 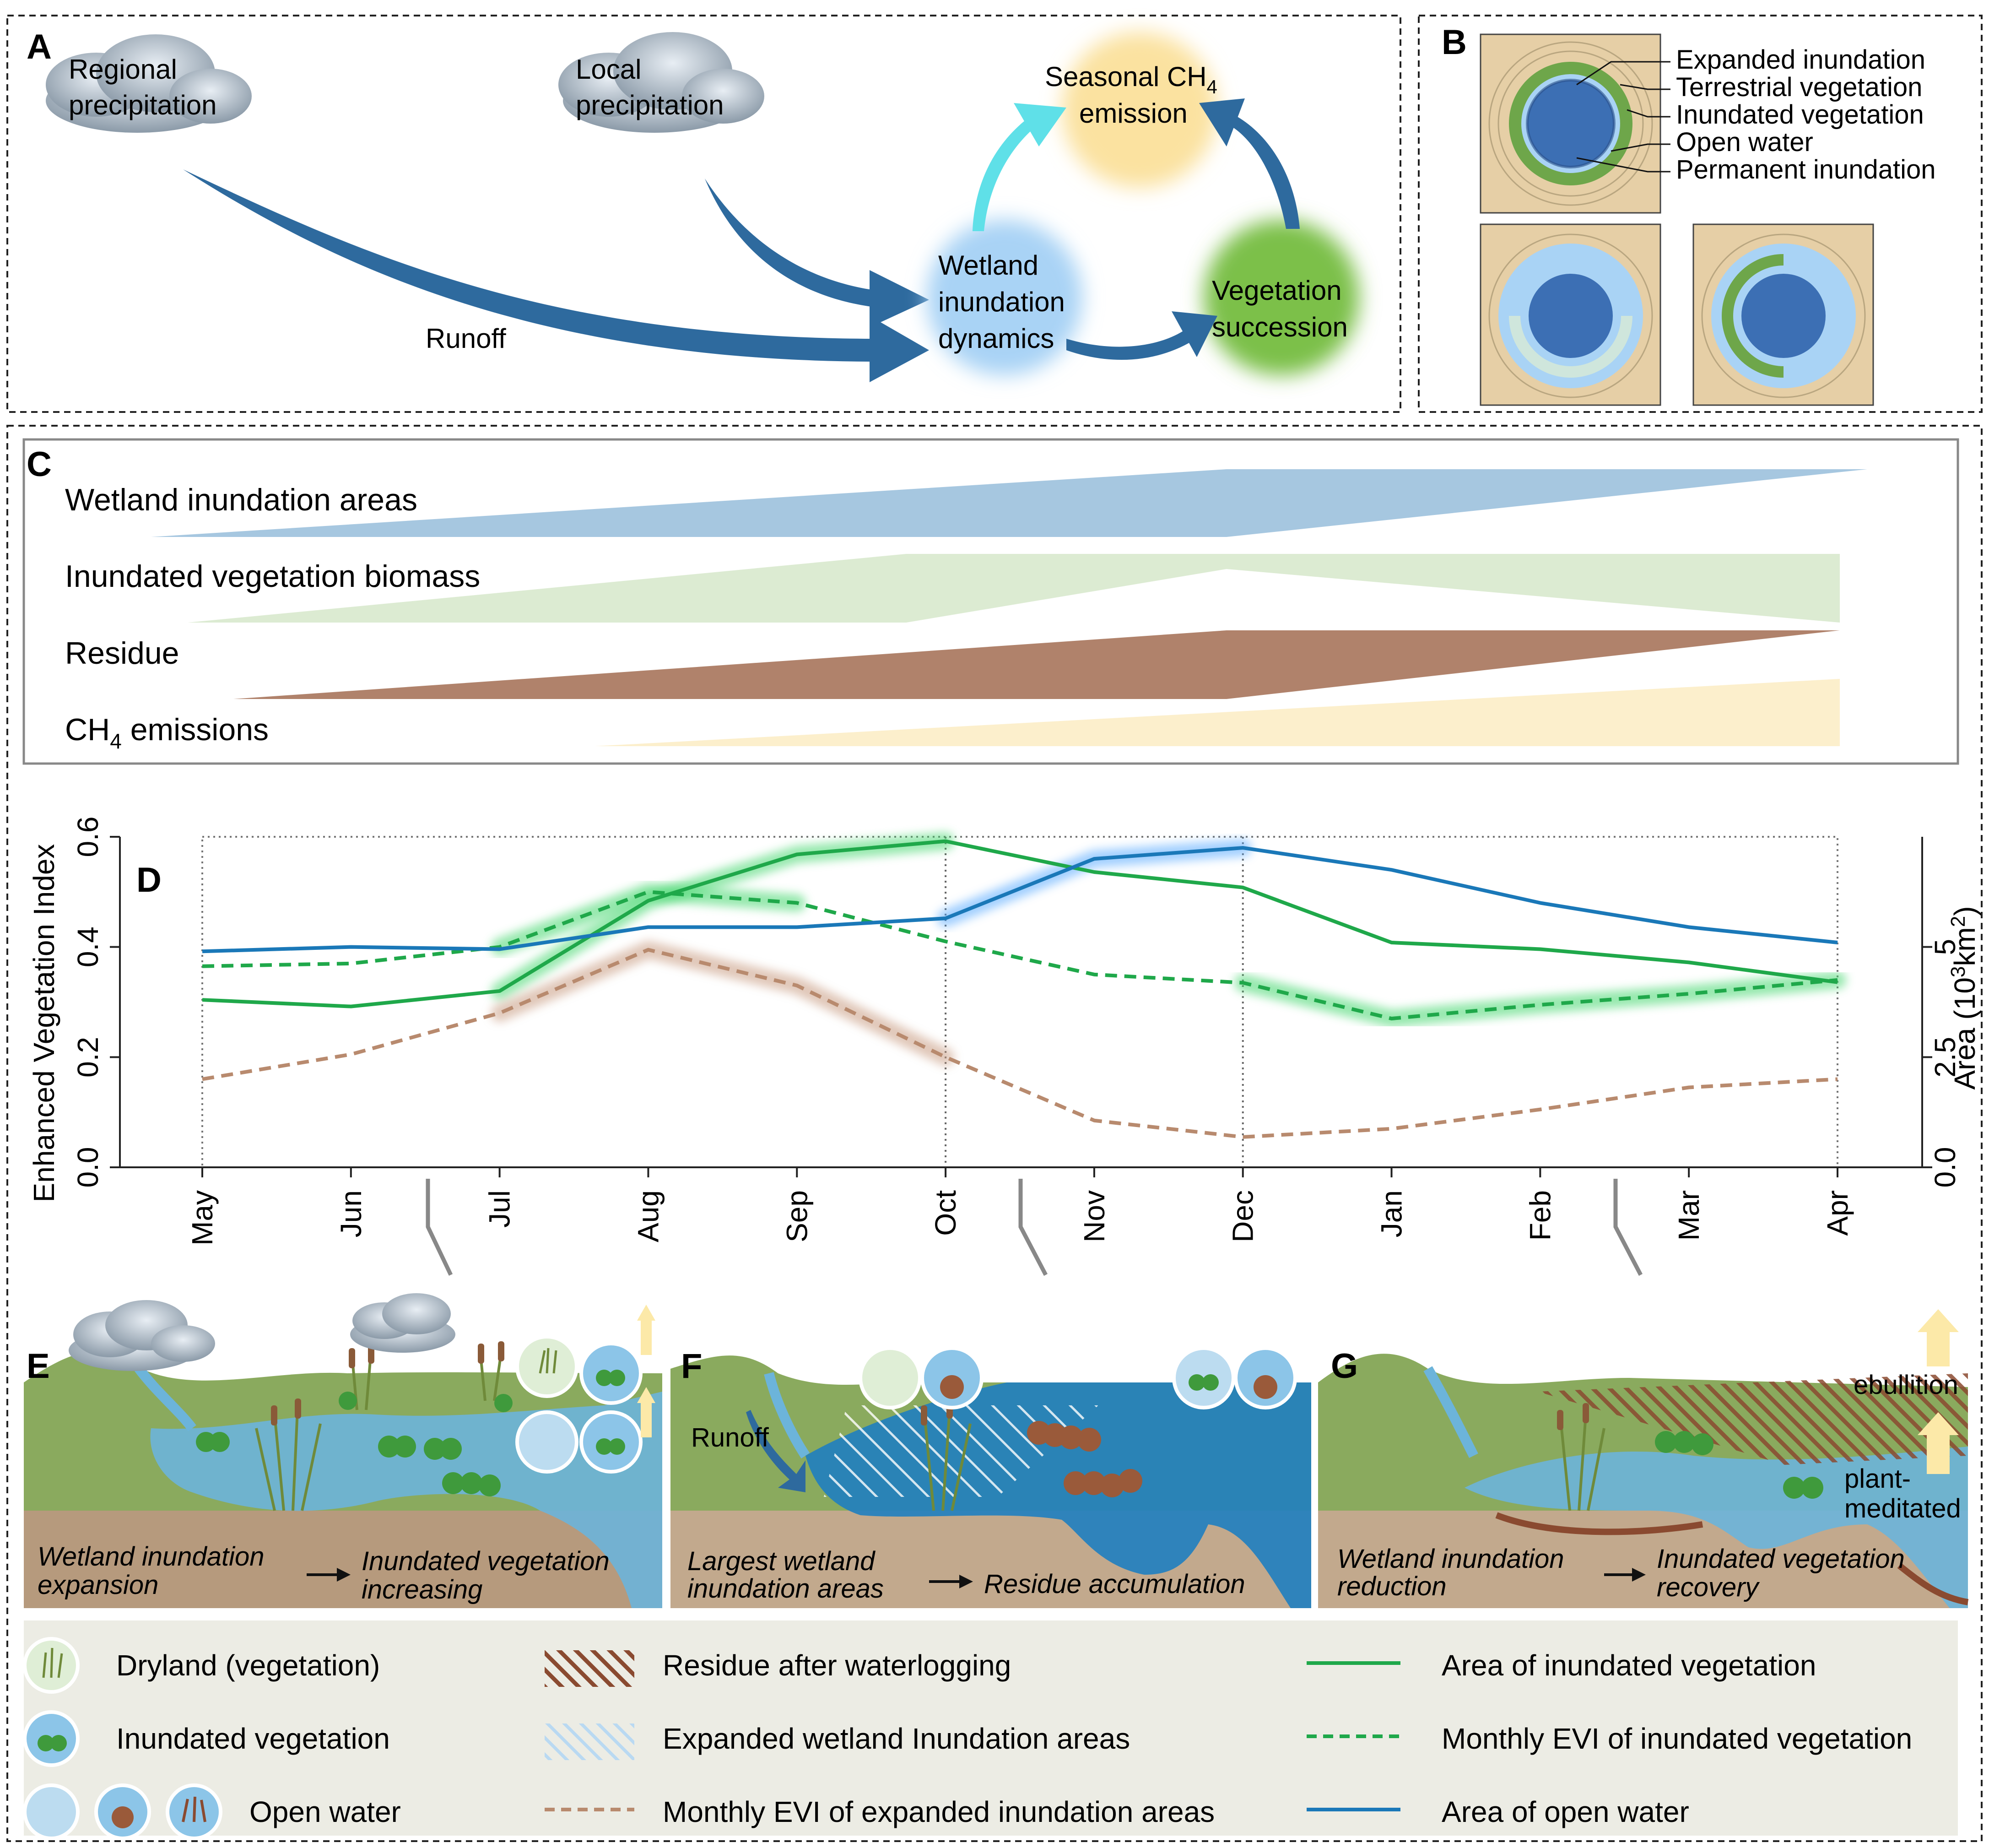 What do you see at coordinates (648, 1216) in the screenshot?
I see `x-tick-label: Aug` at bounding box center [648, 1216].